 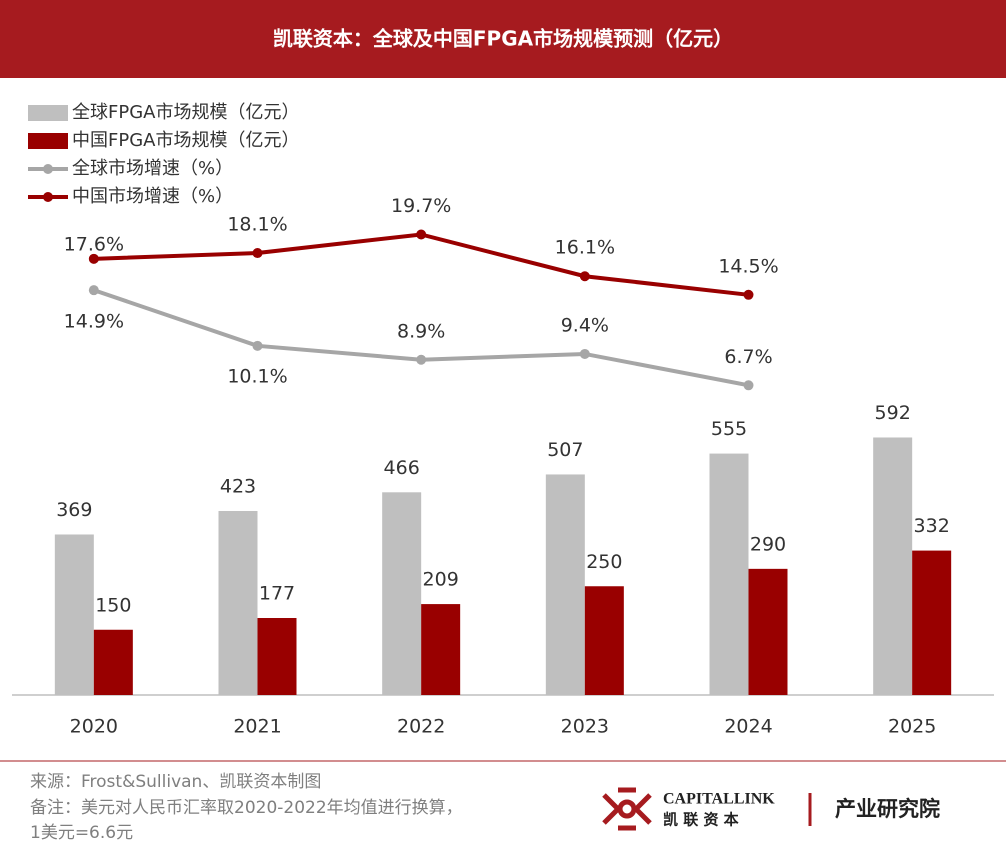 I want to click on bar-label: 507, so click(x=565, y=450).